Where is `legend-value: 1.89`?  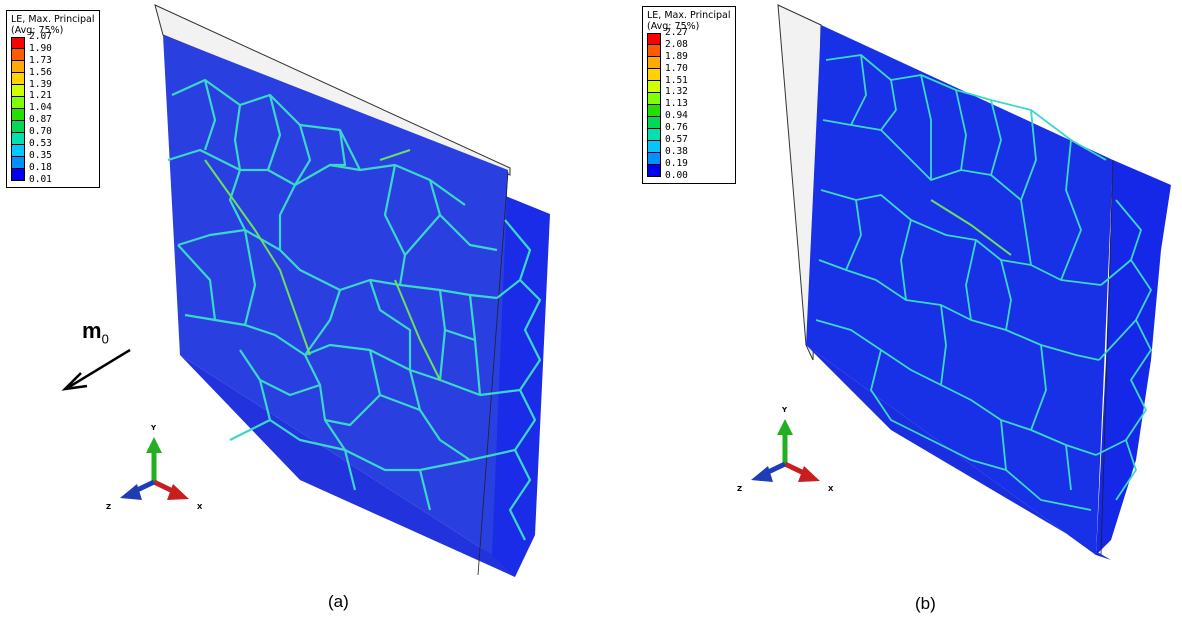
legend-value: 1.89 is located at coordinates (676, 56).